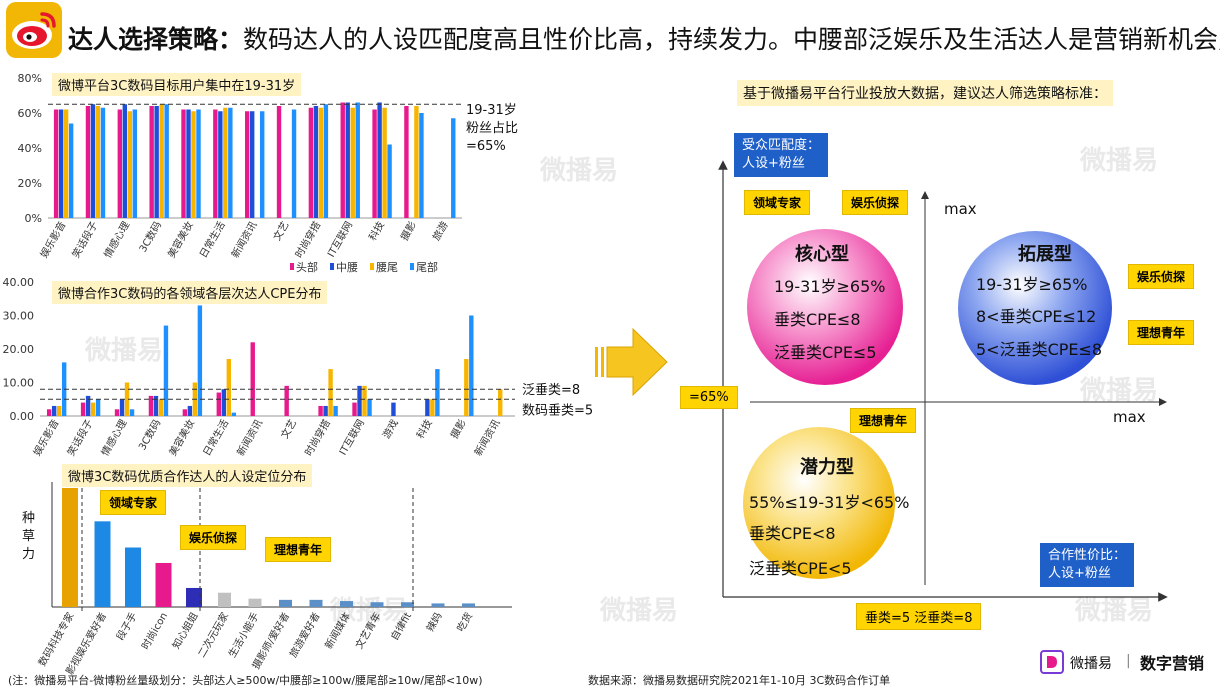 The height and width of the screenshot is (689, 1220). What do you see at coordinates (1129, 417) in the screenshot?
I see `x-max-label: max` at bounding box center [1129, 417].